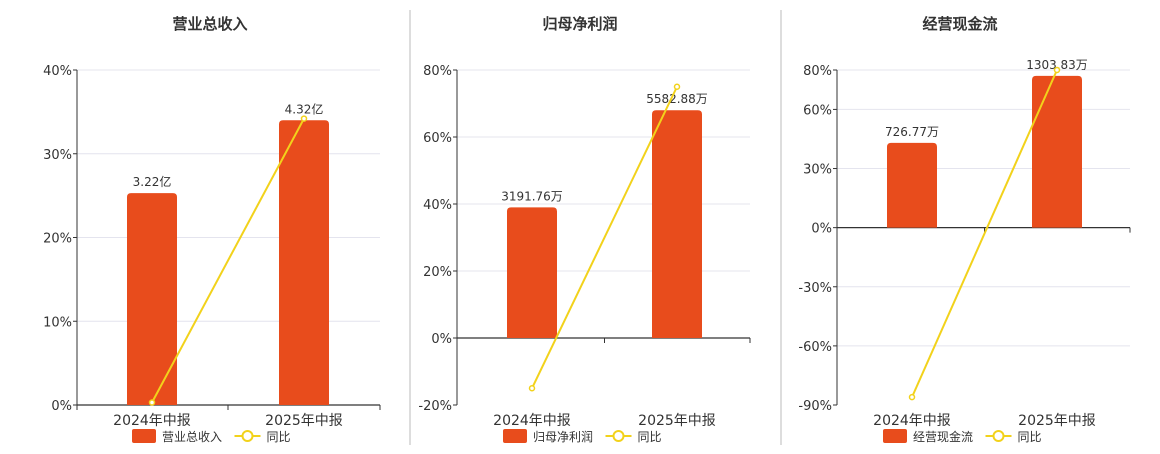  Describe the element at coordinates (57, 322) in the screenshot. I see `y-tick-label: 10%` at that location.